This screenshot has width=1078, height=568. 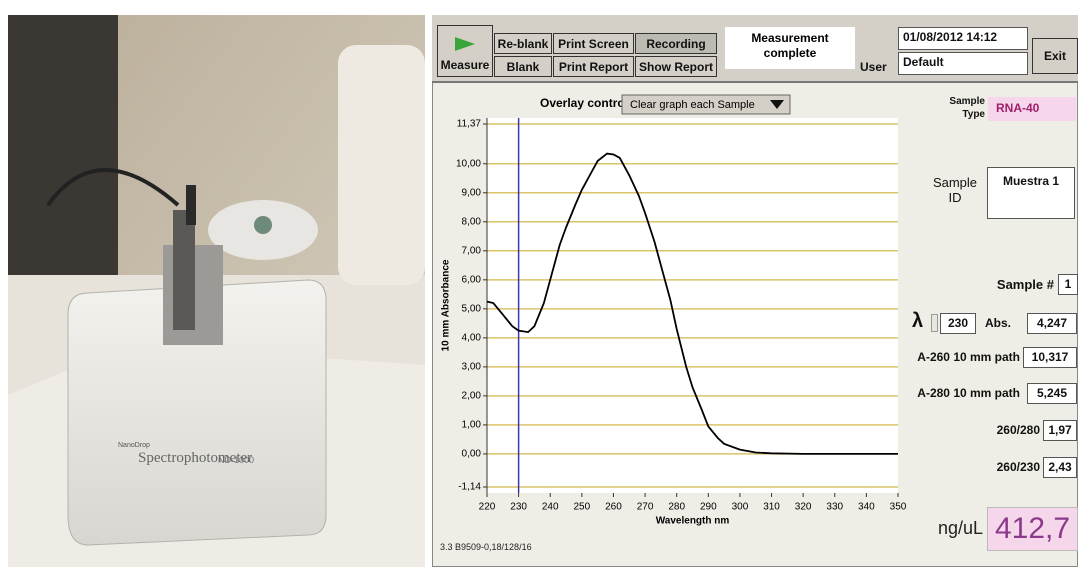 I want to click on y-tick-label: -1,14, so click(x=469, y=487).